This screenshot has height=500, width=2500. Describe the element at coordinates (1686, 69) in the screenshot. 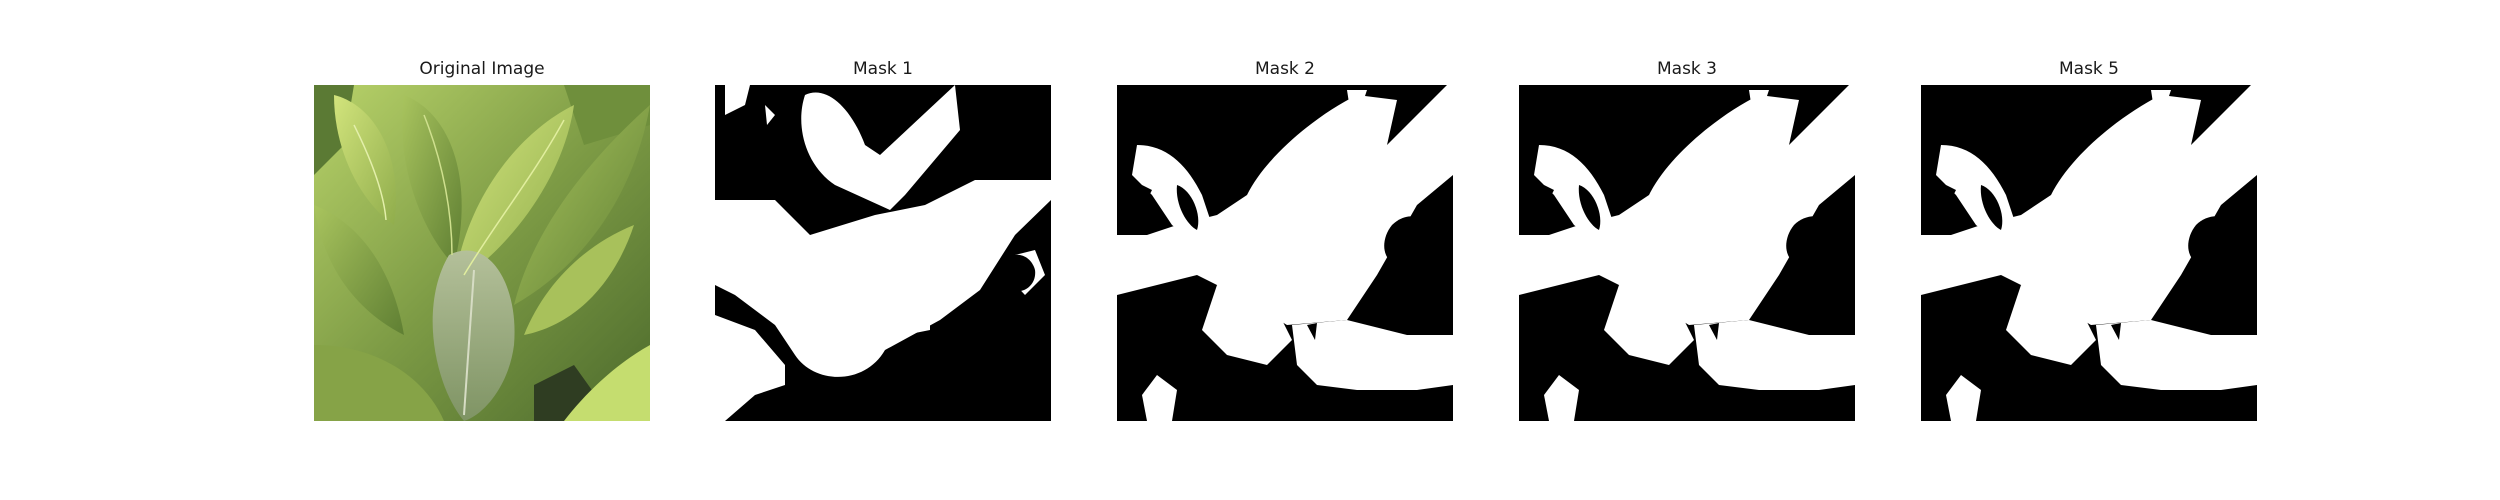

I see `panel-title: Mask 3` at that location.